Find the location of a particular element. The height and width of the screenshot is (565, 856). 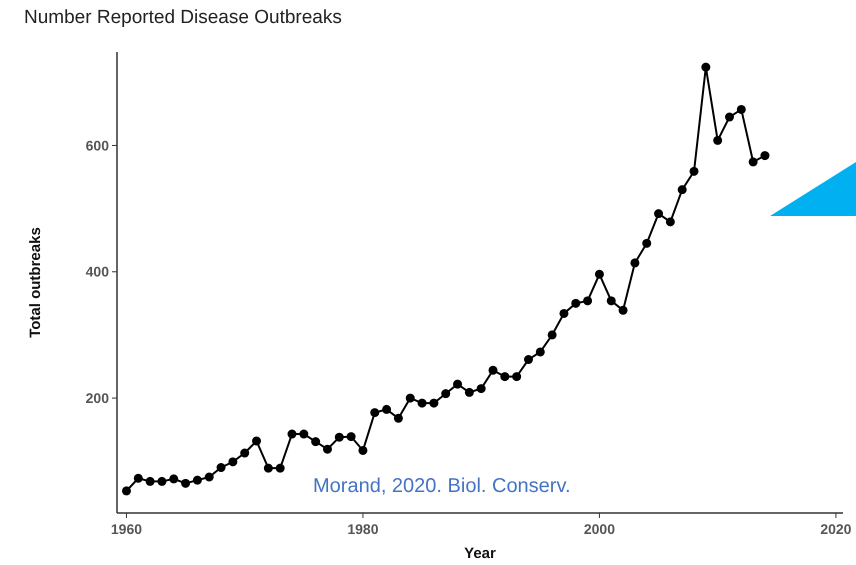

chart-title: Number Reported Disease Outbreaks is located at coordinates (183, 17).